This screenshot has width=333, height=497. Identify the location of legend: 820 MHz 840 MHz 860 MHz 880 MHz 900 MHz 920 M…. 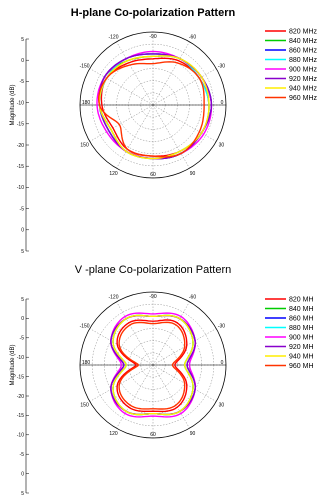
(291, 65).